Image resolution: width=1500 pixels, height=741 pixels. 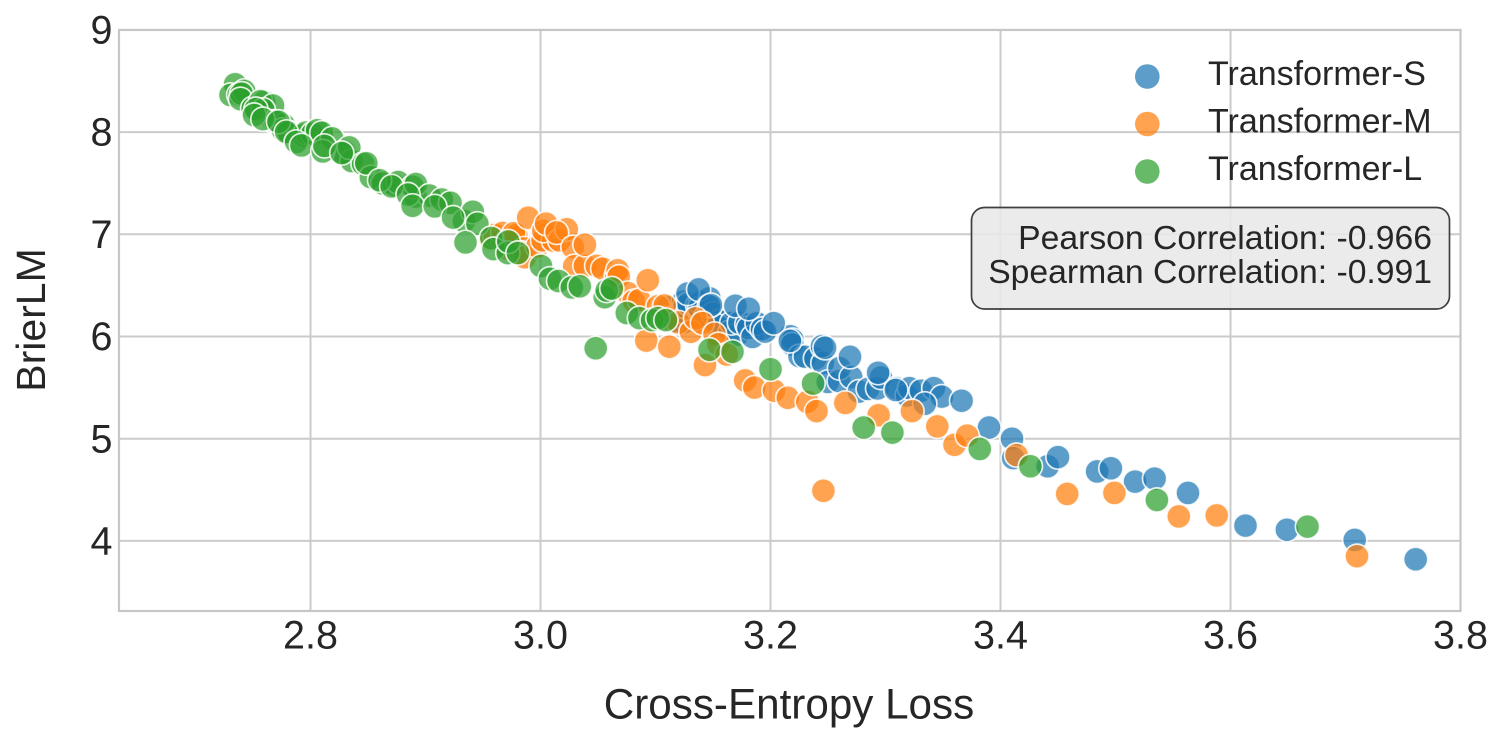 What do you see at coordinates (1320, 122) in the screenshot?
I see `svg-text: Transformer-M` at bounding box center [1320, 122].